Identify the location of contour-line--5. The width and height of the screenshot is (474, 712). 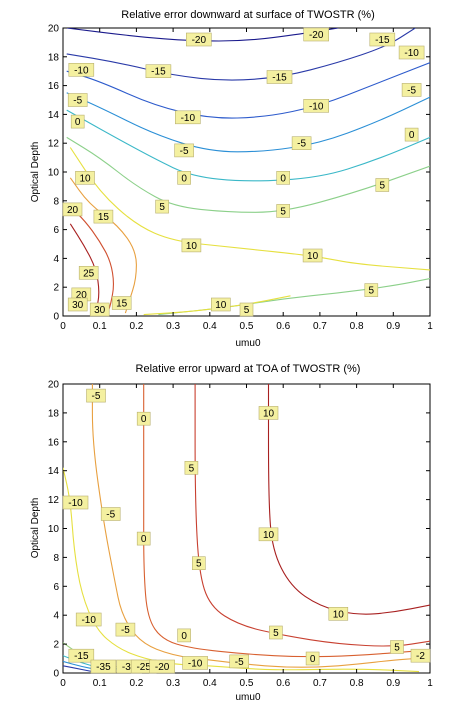
(248, 122).